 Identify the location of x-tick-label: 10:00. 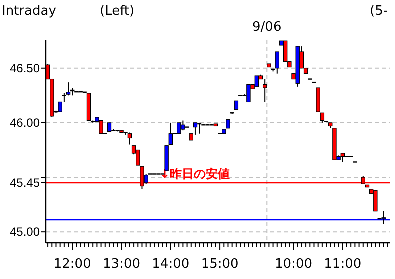
(293, 264).